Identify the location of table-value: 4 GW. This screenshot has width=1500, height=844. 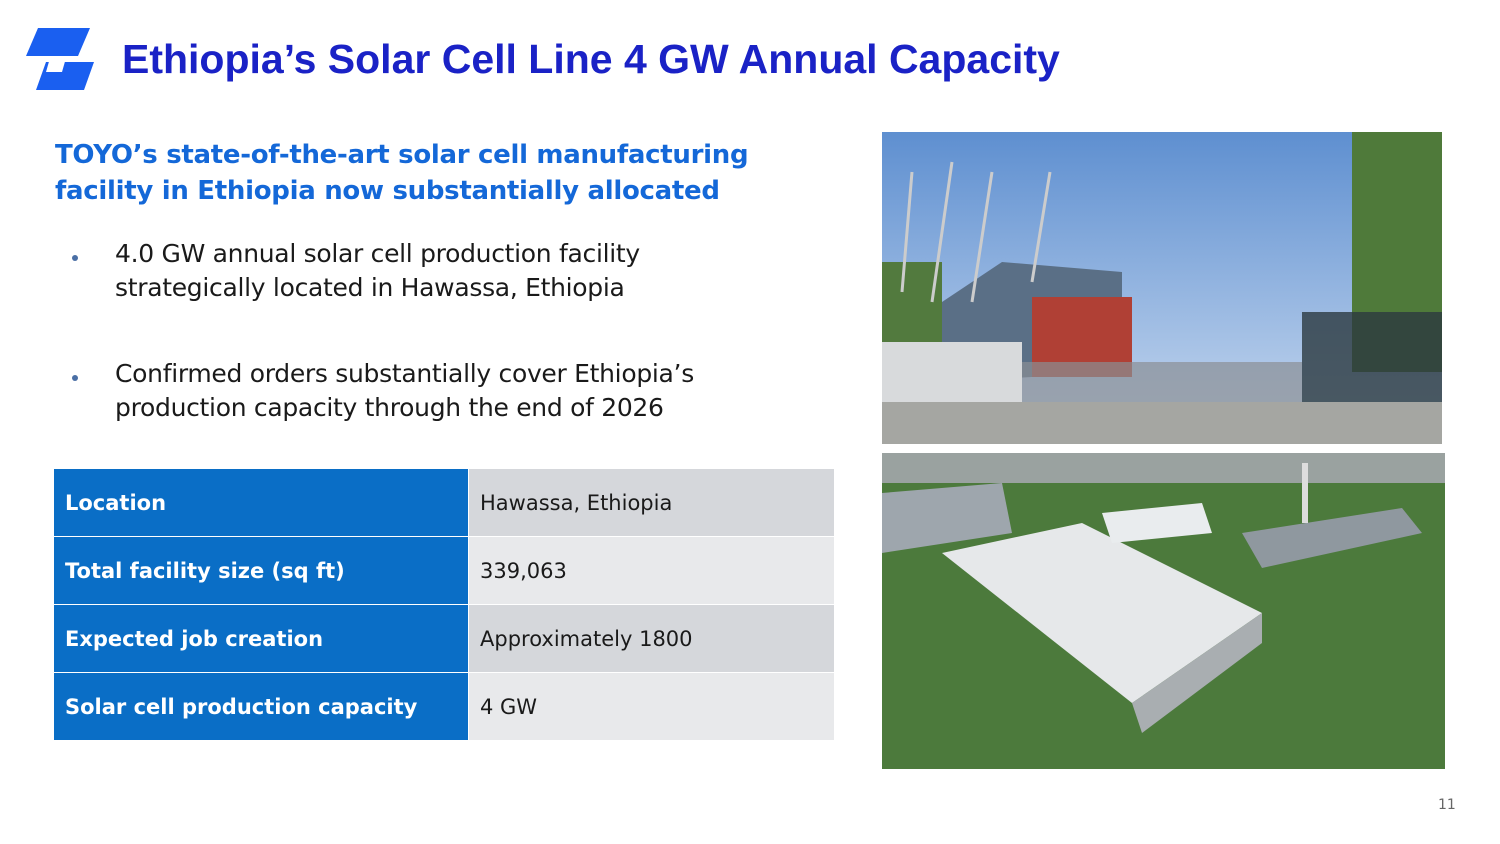
(651, 706).